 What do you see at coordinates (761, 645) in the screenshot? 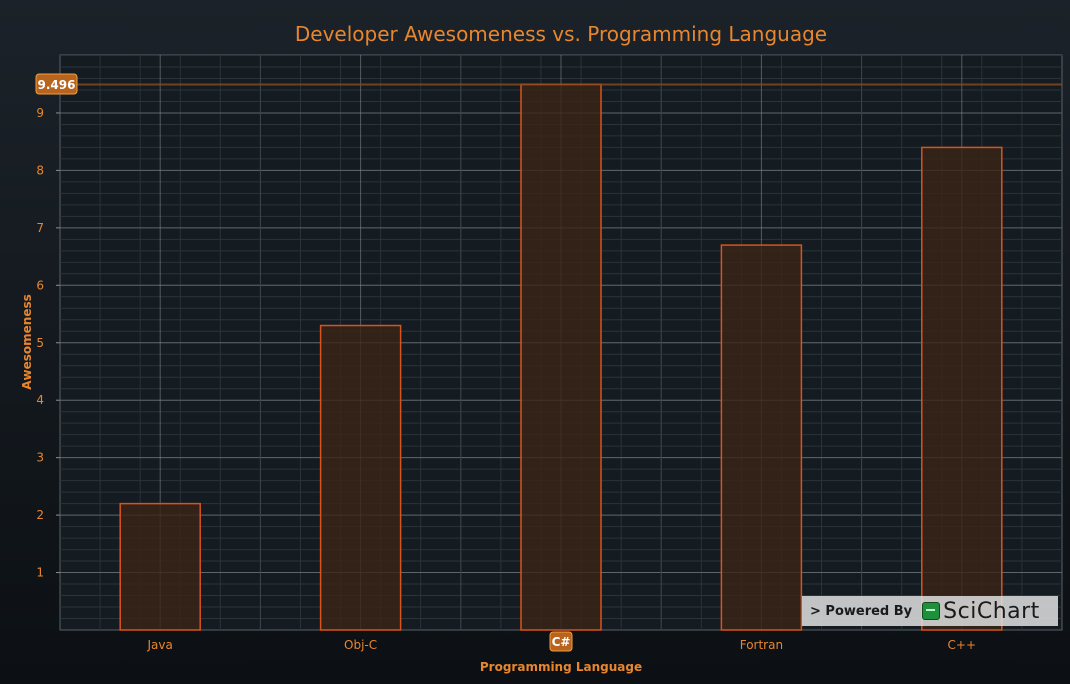
I see `x-tick-label: Fortran` at bounding box center [761, 645].